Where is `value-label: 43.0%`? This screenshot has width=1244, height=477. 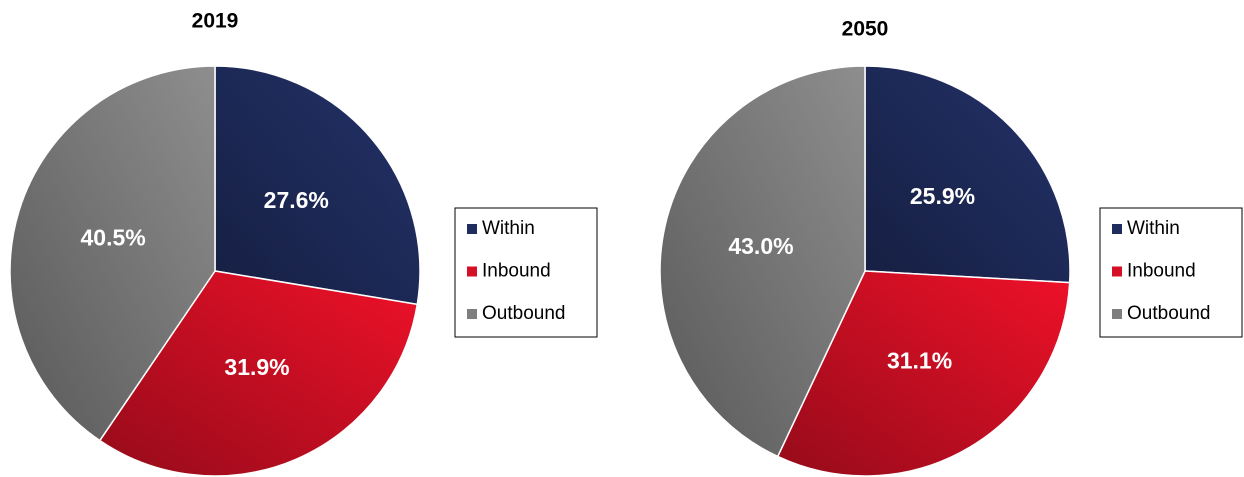 value-label: 43.0% is located at coordinates (760, 246).